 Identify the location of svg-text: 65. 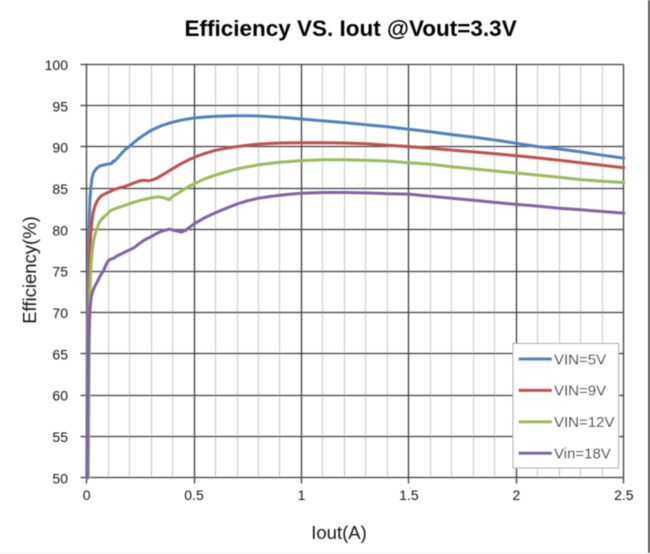
(60, 354).